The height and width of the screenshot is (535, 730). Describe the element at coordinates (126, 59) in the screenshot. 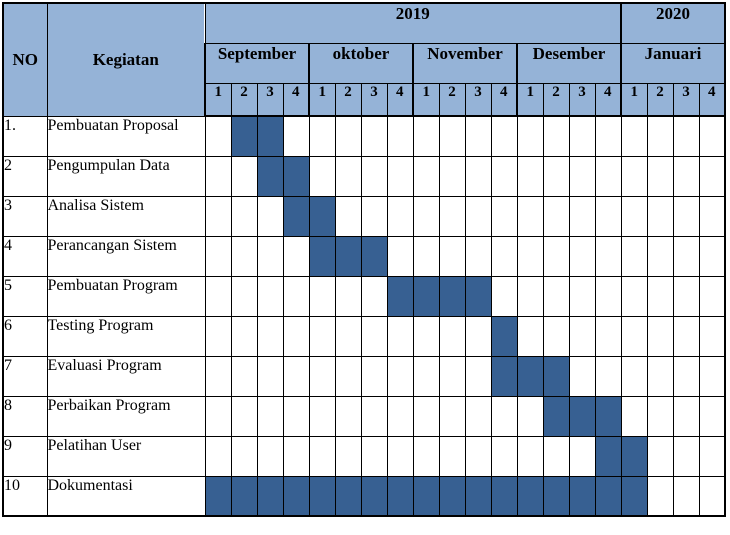

I see `col-header-activity: Kegiatan` at that location.